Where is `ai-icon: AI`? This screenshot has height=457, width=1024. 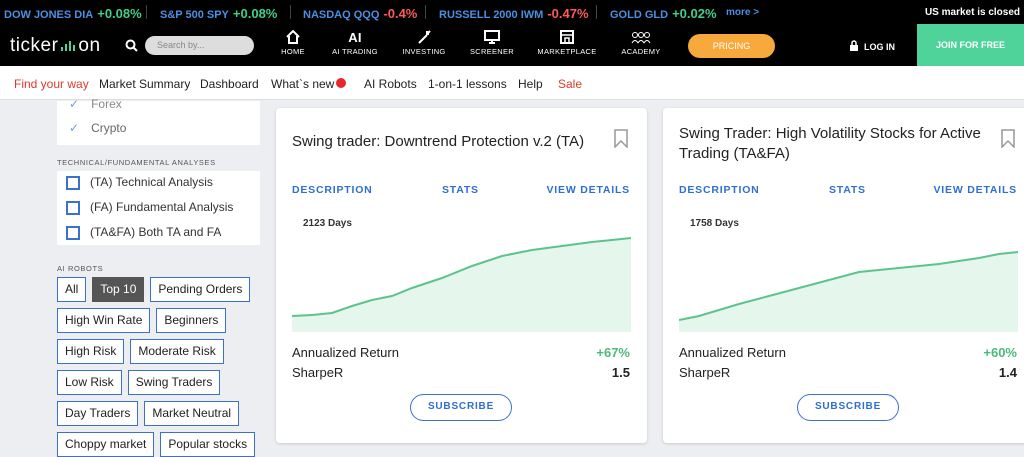 ai-icon: AI is located at coordinates (355, 37).